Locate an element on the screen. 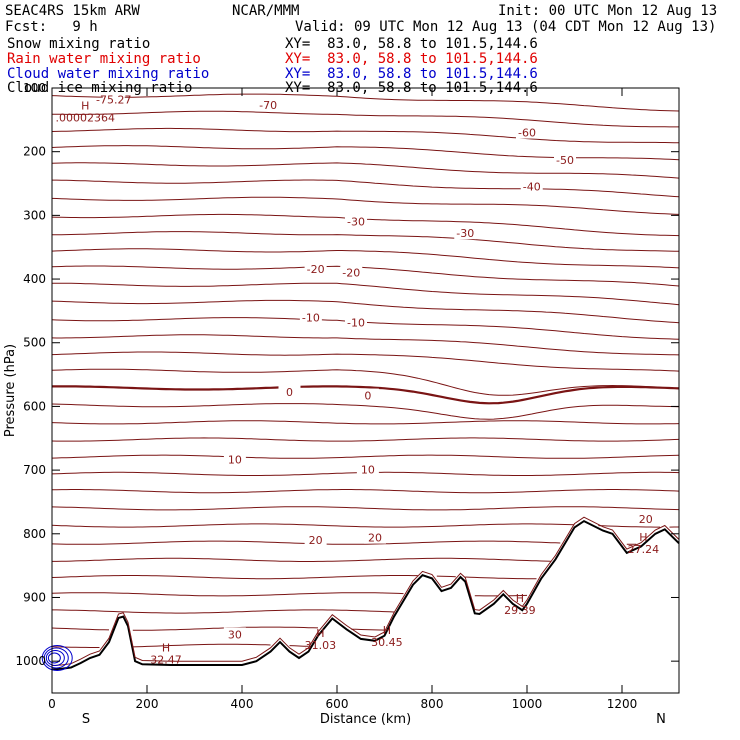 The width and height of the screenshot is (740, 740). contour-label: -30 is located at coordinates (356, 222).